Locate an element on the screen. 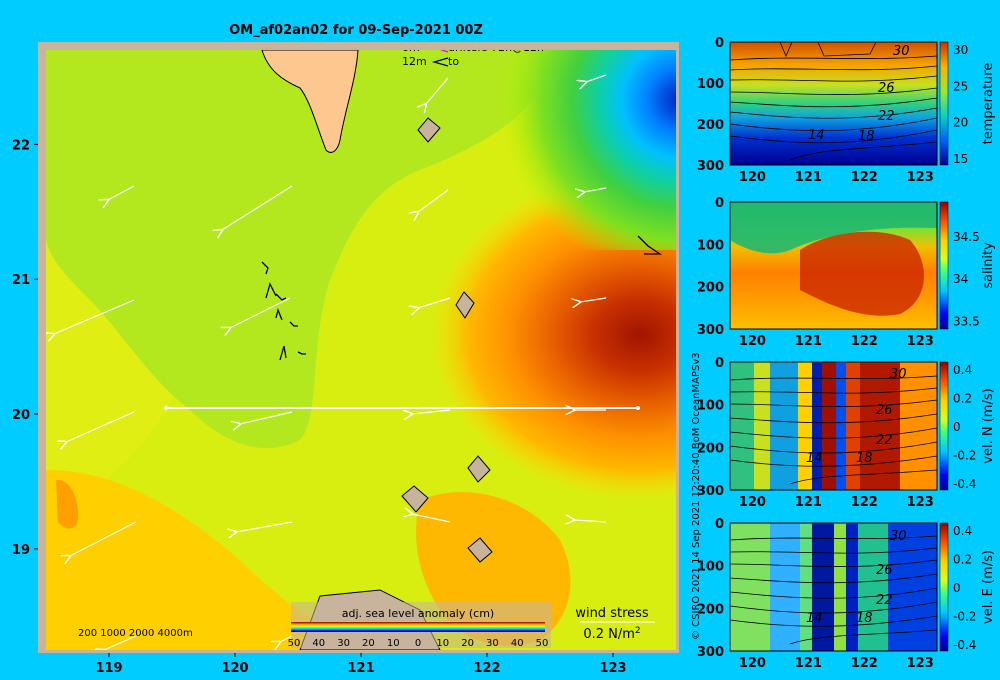  wind-legend-title: wind stress is located at coordinates (612, 613).